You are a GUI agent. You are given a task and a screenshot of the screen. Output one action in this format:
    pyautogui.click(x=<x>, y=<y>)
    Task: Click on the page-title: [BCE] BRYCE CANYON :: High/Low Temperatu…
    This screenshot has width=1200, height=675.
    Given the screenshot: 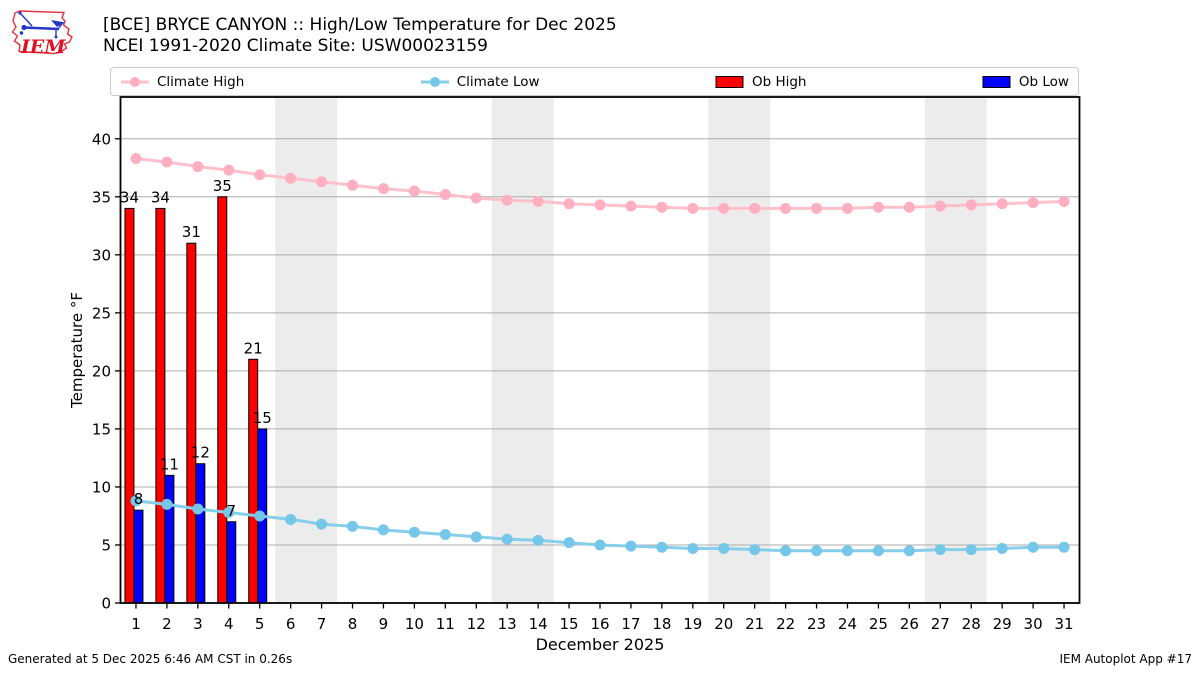 What is the action you would take?
    pyautogui.click(x=360, y=25)
    